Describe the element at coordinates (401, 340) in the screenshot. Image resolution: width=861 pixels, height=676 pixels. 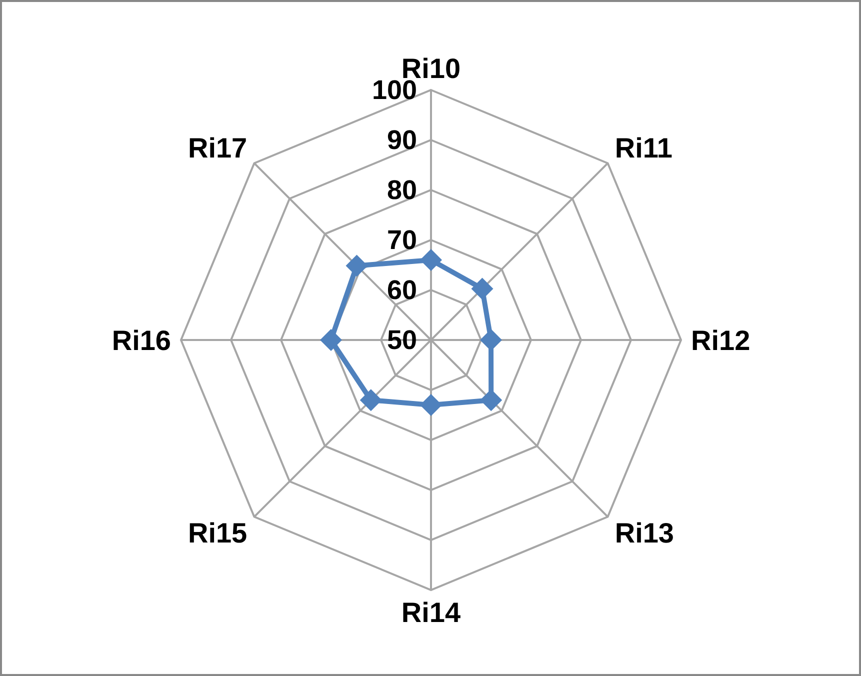
I see `y-tick-label: 50` at that location.